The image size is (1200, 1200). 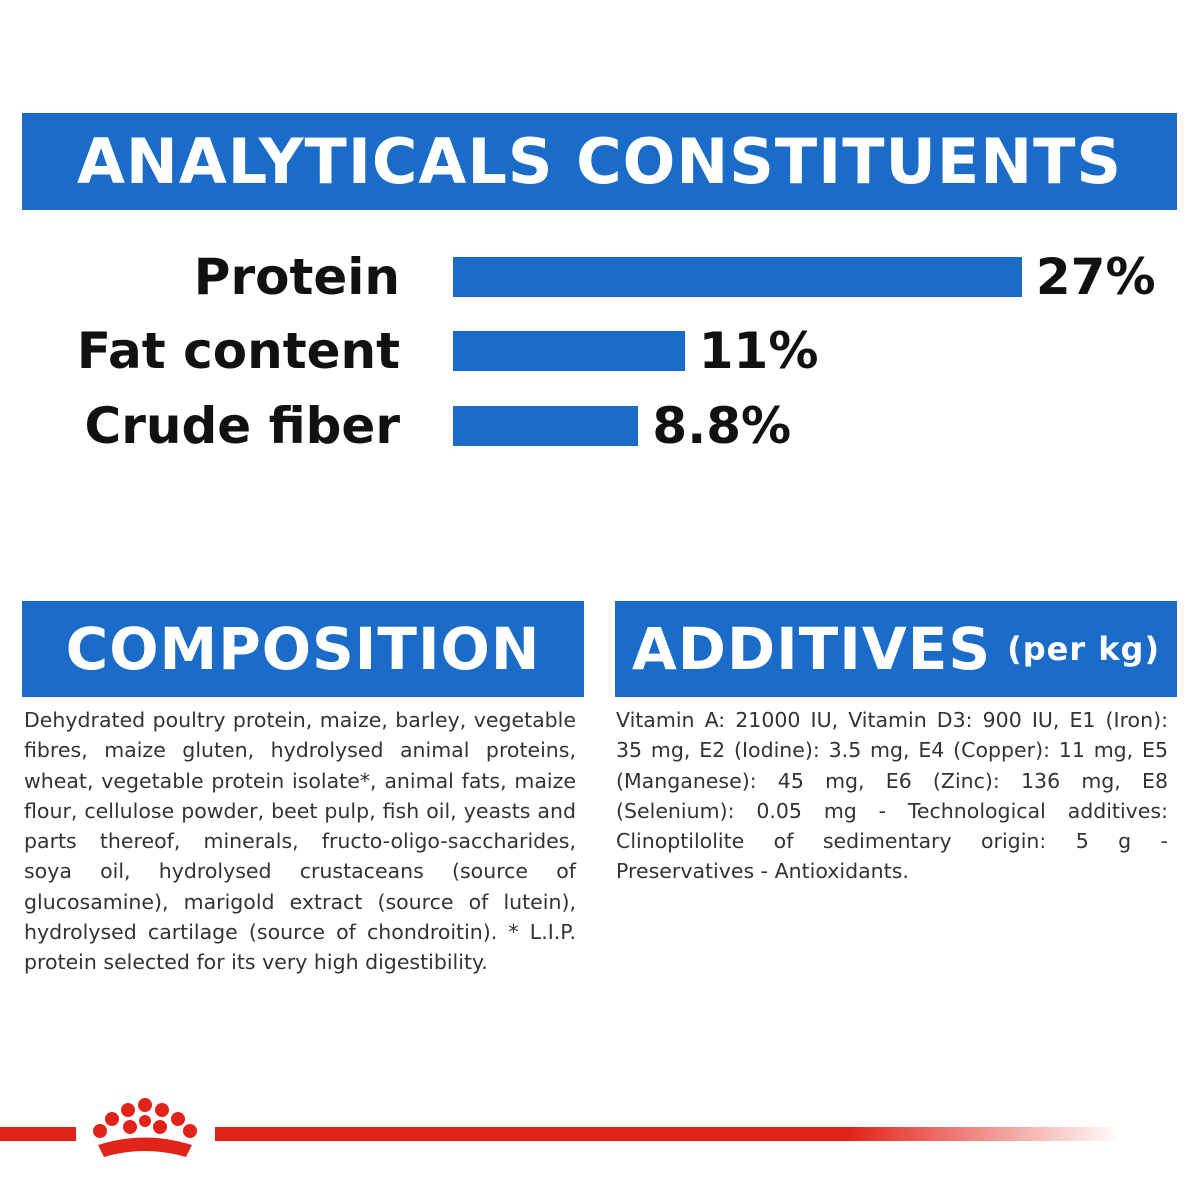 What do you see at coordinates (242, 426) in the screenshot?
I see `category-label: Crude fiber` at bounding box center [242, 426].